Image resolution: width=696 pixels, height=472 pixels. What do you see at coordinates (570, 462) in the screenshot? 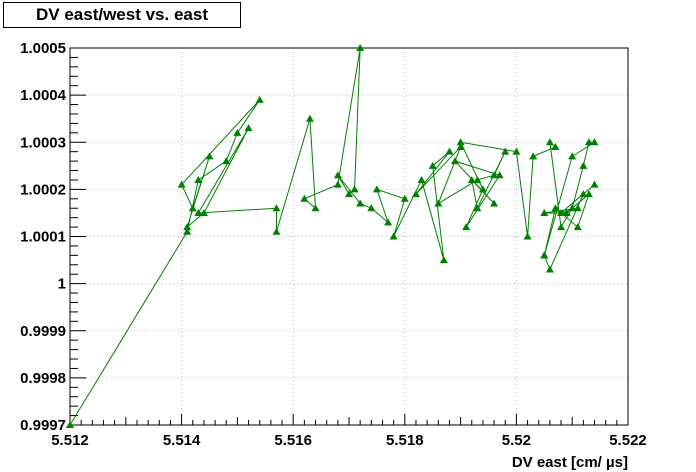
I see `x-axis-label: DV east [cm/ µs]` at bounding box center [570, 462].